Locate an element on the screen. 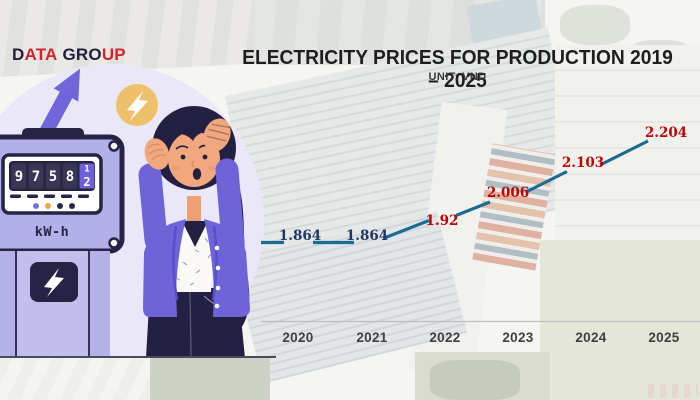  meter-digit-4: 8 is located at coordinates (70, 177).